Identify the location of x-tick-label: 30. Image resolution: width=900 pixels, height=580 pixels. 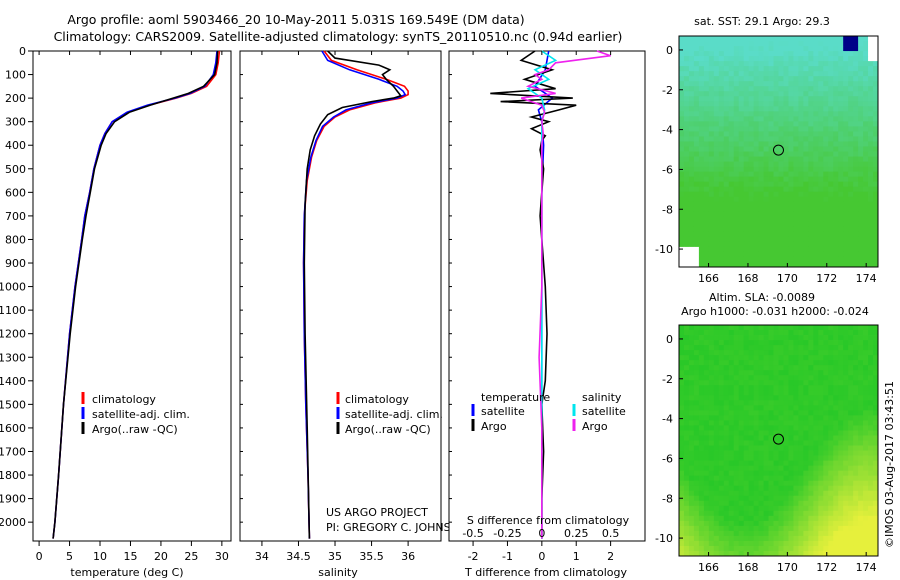
(222, 556).